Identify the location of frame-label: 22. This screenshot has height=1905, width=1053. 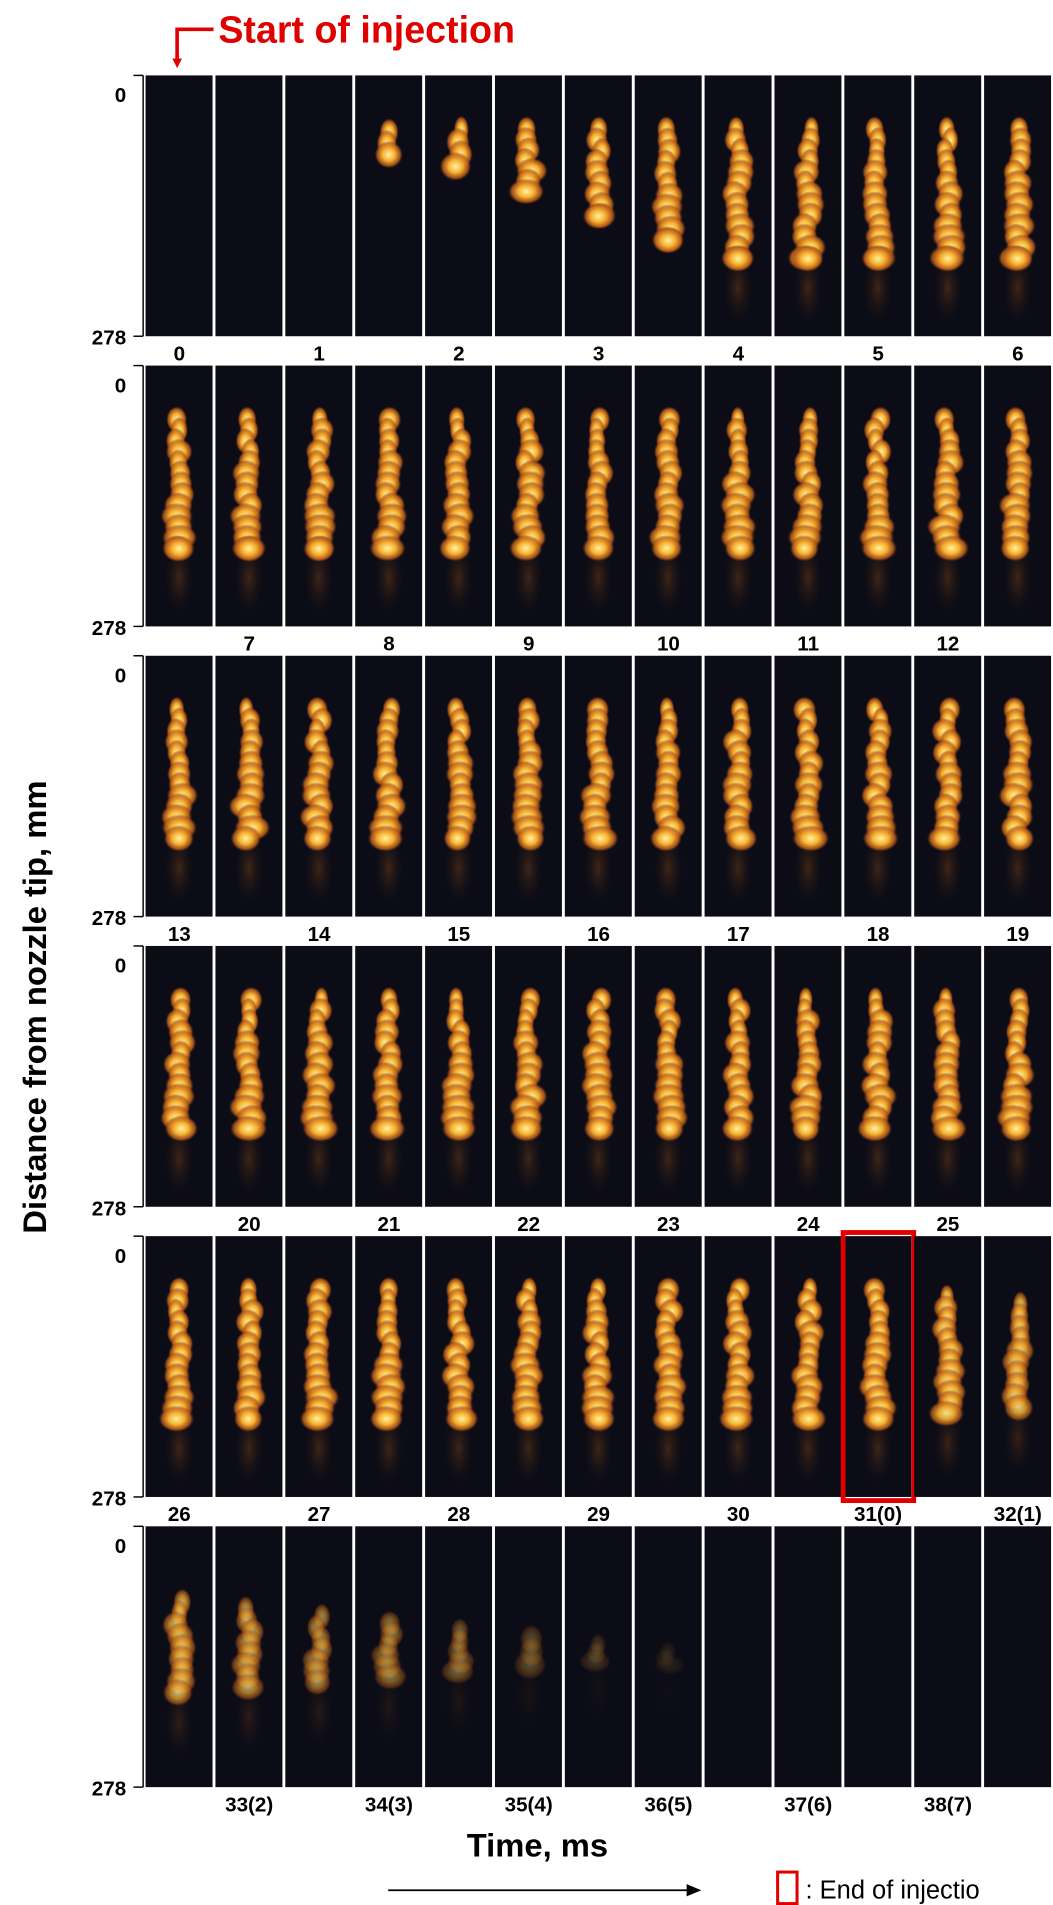
(528, 1224).